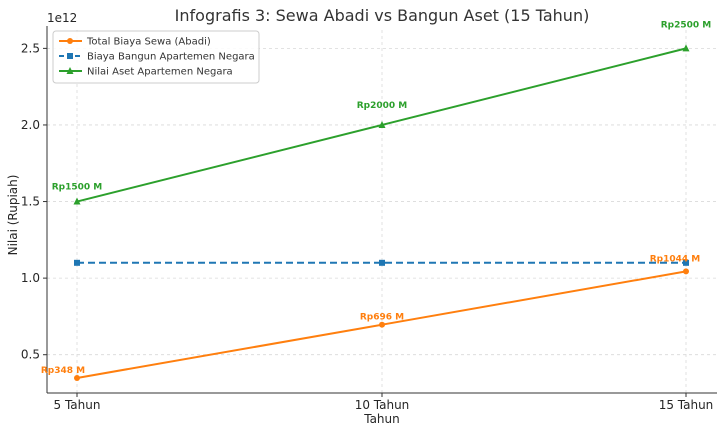  What do you see at coordinates (30, 125) in the screenshot?
I see `y-tick-label: 2.0` at bounding box center [30, 125].